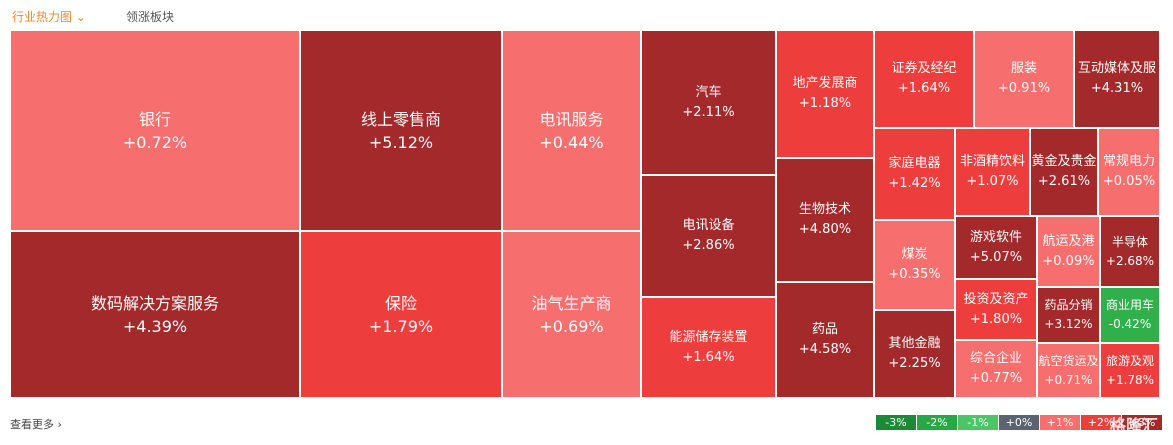  What do you see at coordinates (571, 303) in the screenshot?
I see `tile-name: 油气生产商` at bounding box center [571, 303].